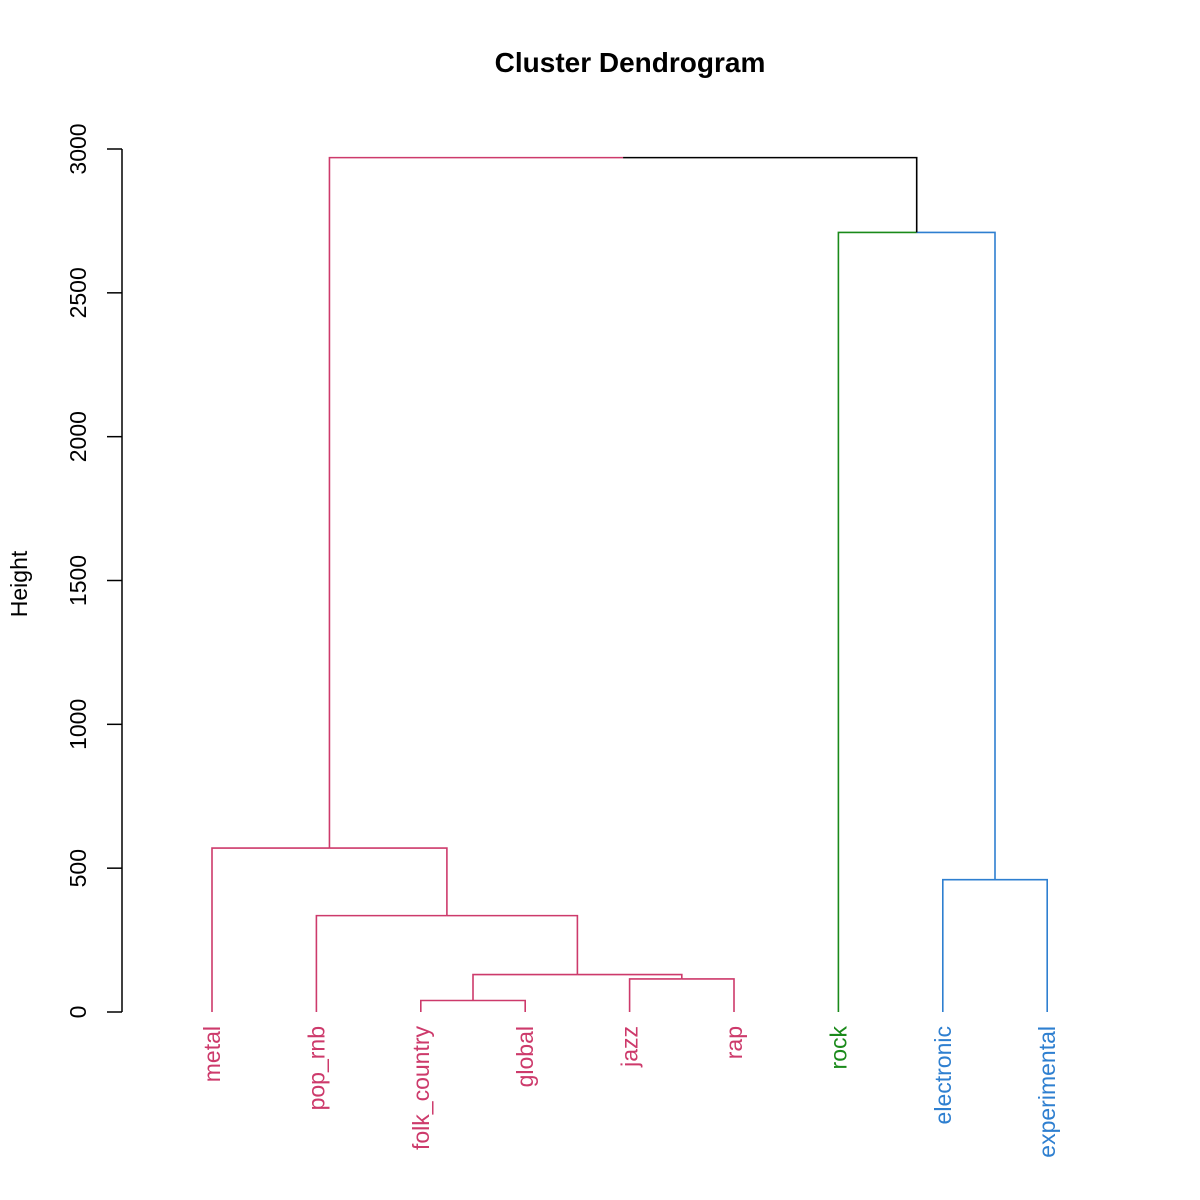 The height and width of the screenshot is (1200, 1200). What do you see at coordinates (78, 868) in the screenshot?
I see `y-tick-label: 500` at bounding box center [78, 868].